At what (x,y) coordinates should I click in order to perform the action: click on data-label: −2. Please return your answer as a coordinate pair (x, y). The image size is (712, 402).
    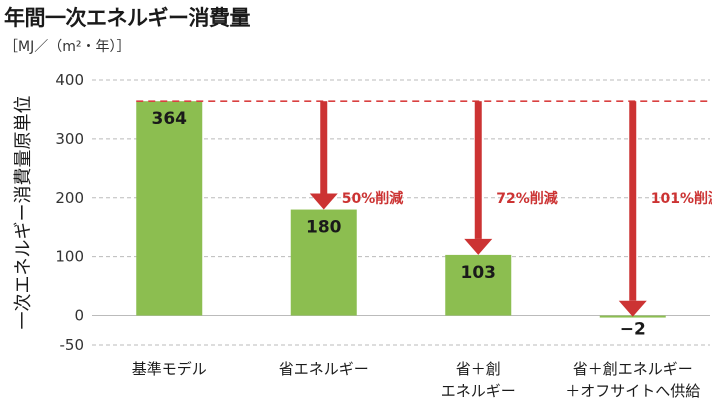
    Looking at the image, I should click on (633, 330).